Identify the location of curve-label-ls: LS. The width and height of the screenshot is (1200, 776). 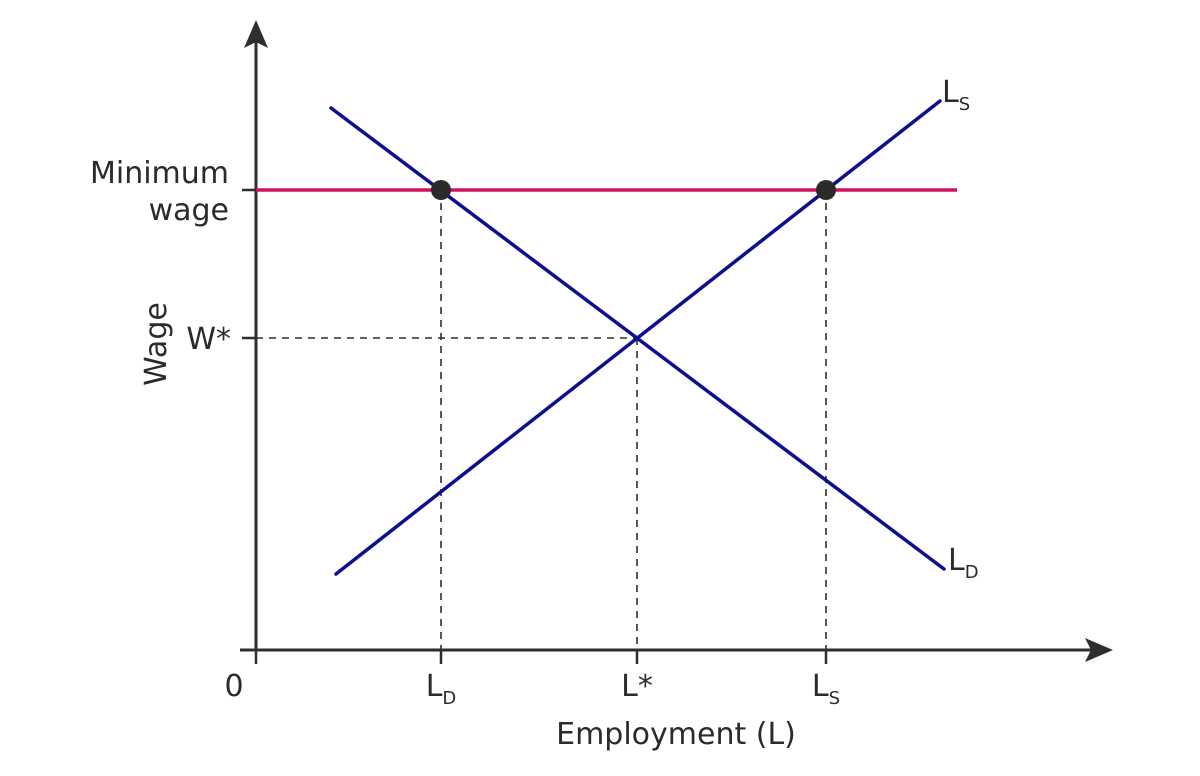
(956, 95).